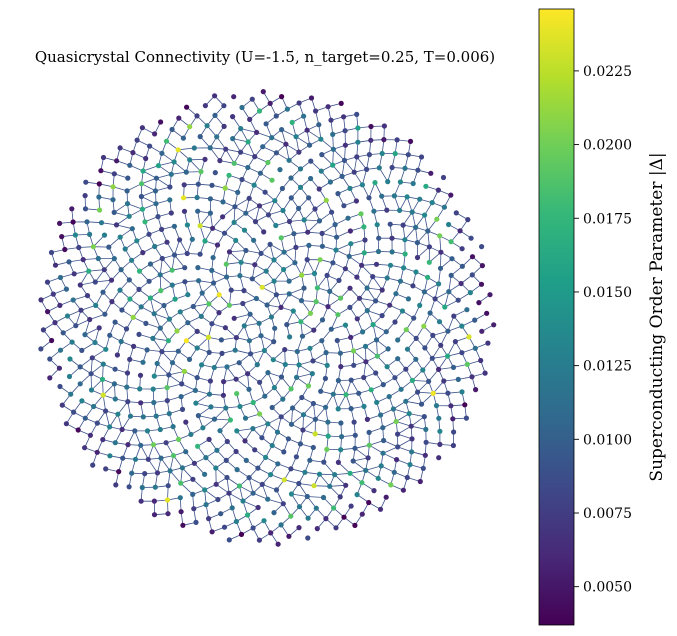 This screenshot has width=677, height=636. I want to click on colorbar-tick-label: 0.0100, so click(607, 440).